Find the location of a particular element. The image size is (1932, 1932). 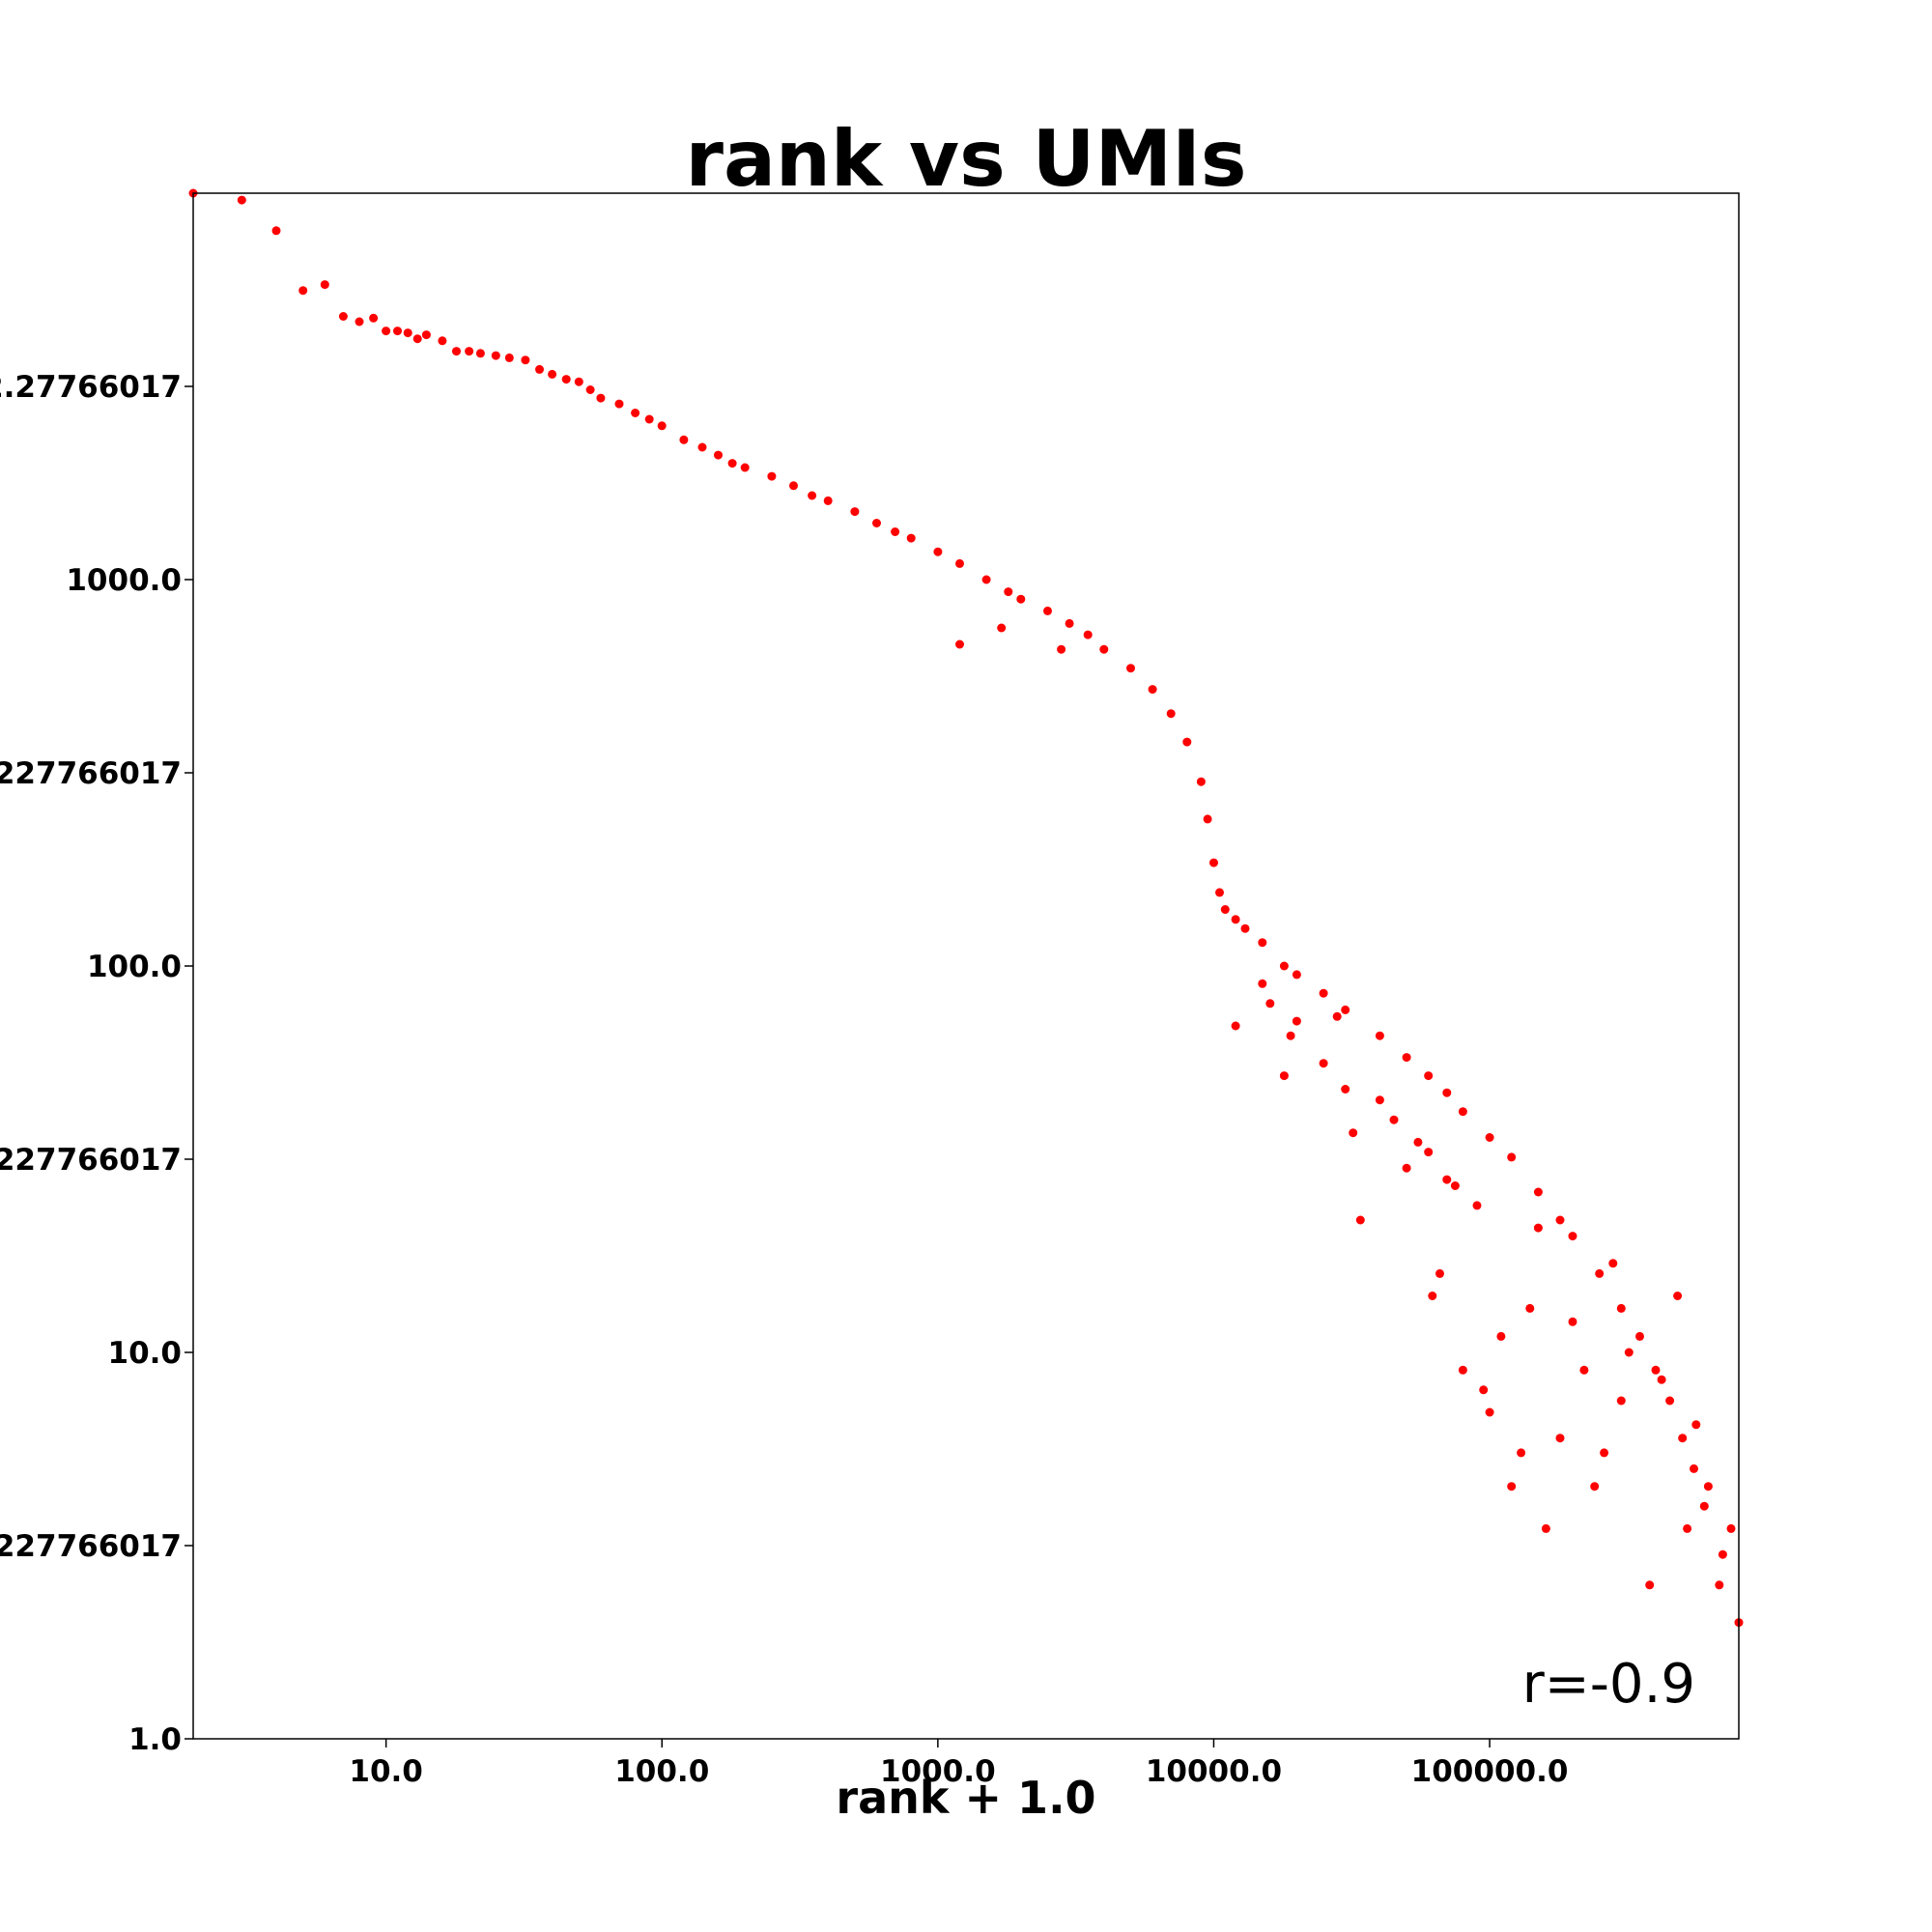

x-tick-label: 1000.0 is located at coordinates (938, 1771).